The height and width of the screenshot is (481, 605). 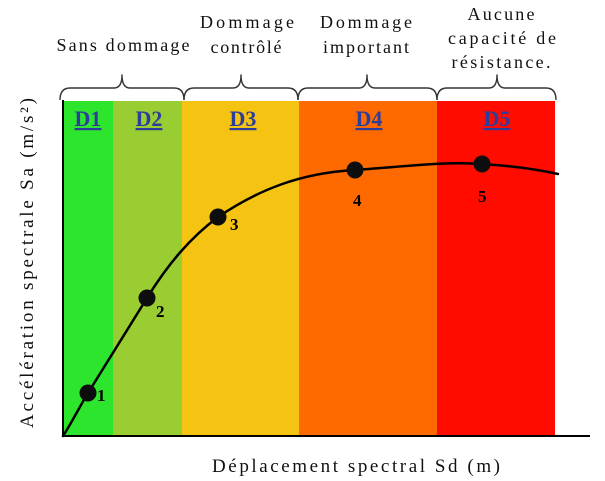 What do you see at coordinates (241, 87) in the screenshot?
I see `brace-dommage-controle` at bounding box center [241, 87].